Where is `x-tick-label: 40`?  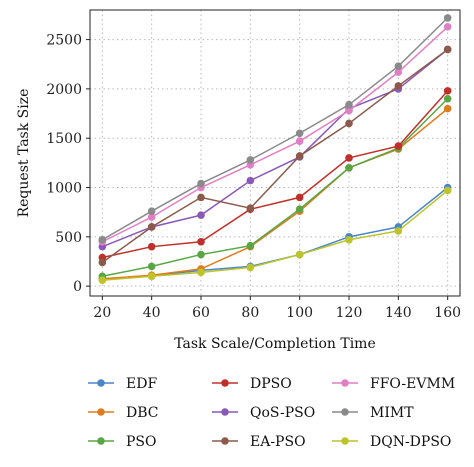 x-tick-label: 40 is located at coordinates (152, 313).